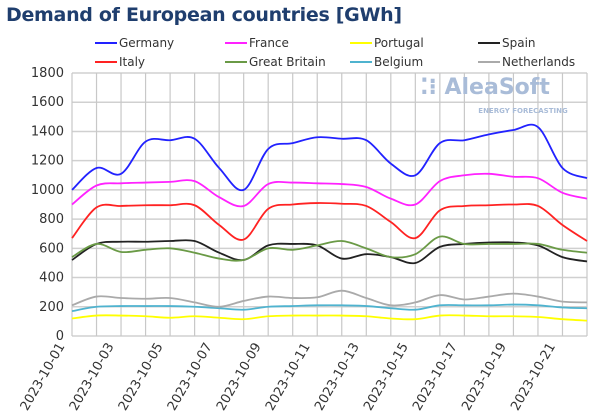 The image size is (600, 418). I want to click on y-tick-label: 800, so click(51, 219).